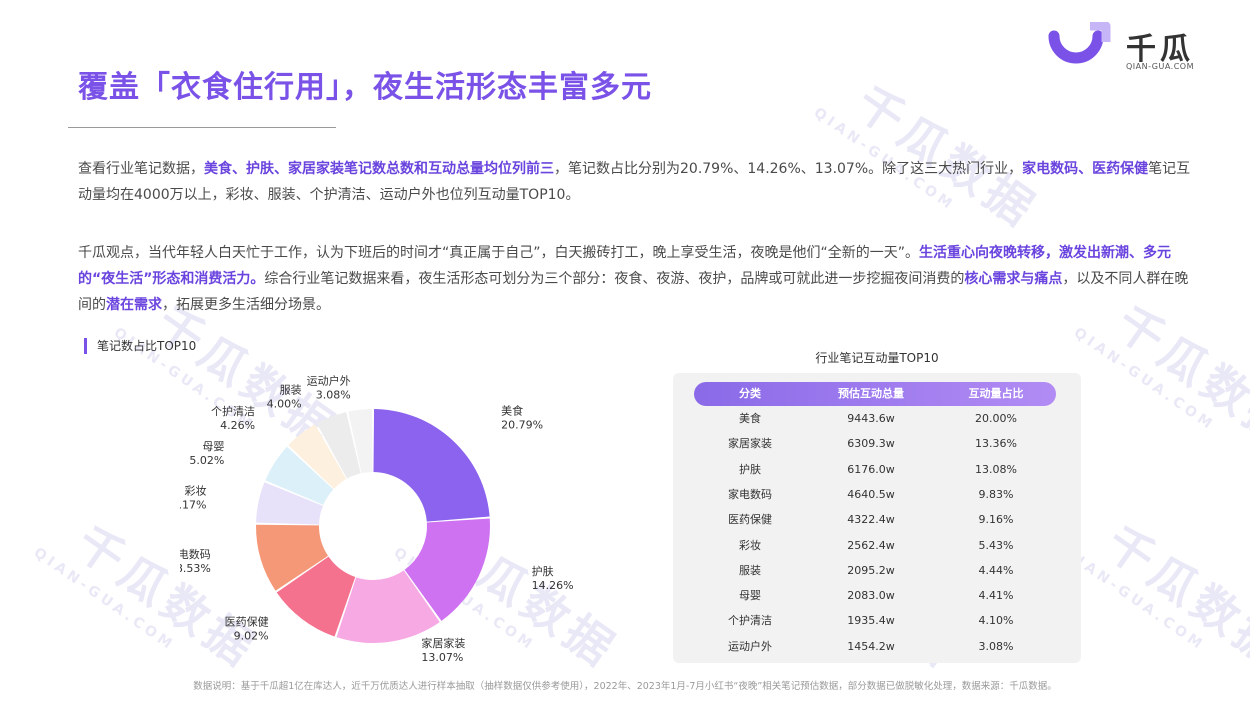 Image resolution: width=1250 pixels, height=703 pixels. Describe the element at coordinates (750, 520) in the screenshot. I see `table-cell: 医药保健` at that location.